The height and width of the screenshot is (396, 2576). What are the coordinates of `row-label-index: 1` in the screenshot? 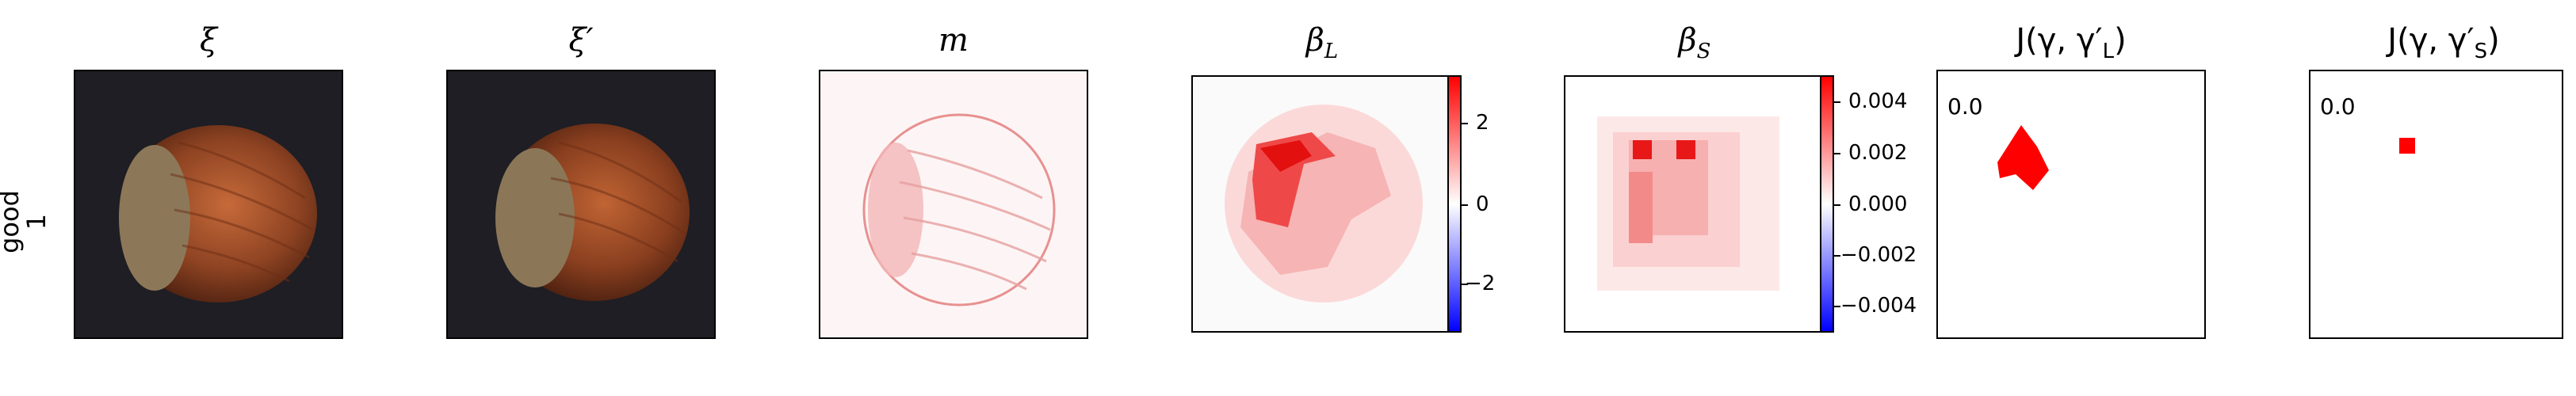 It's located at (36, 221).